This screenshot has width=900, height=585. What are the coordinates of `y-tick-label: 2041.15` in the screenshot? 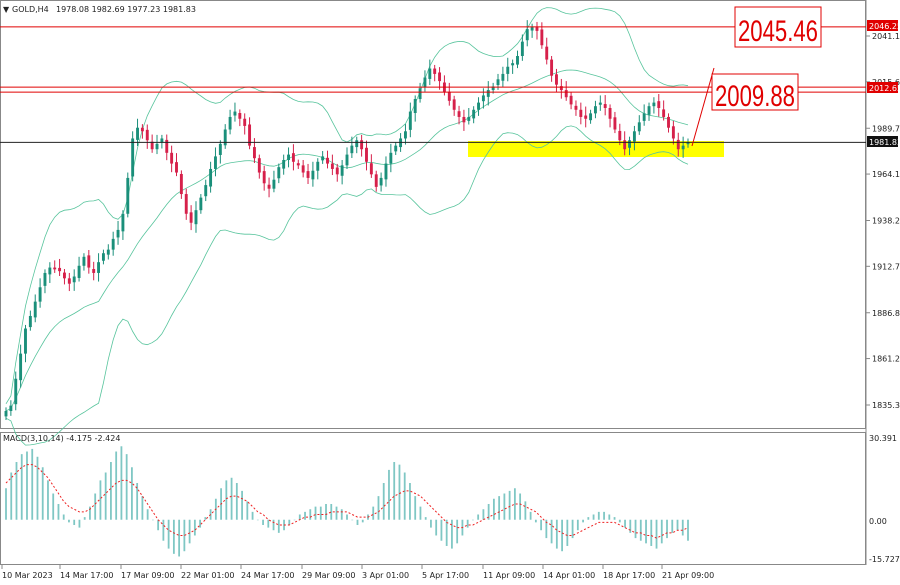 It's located at (886, 36).